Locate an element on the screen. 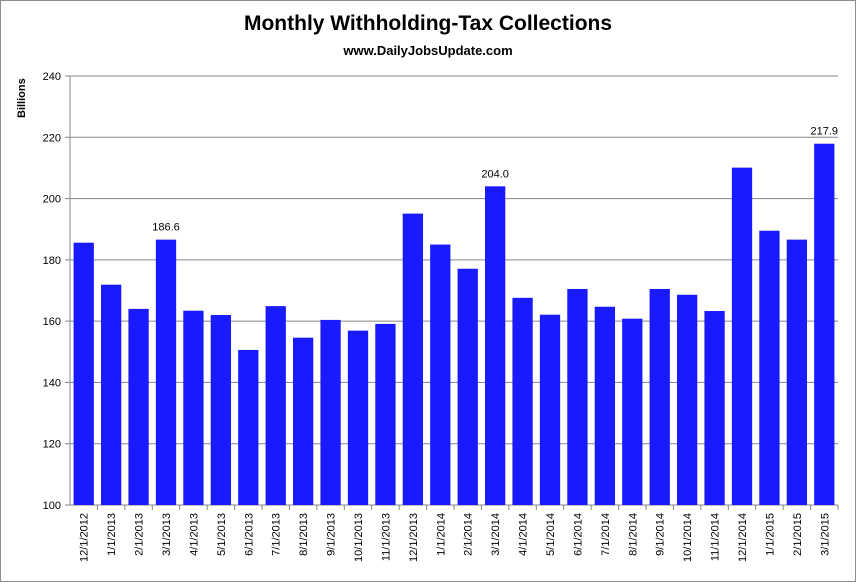  x-tick-label: 6/1/2014 is located at coordinates (578, 534).